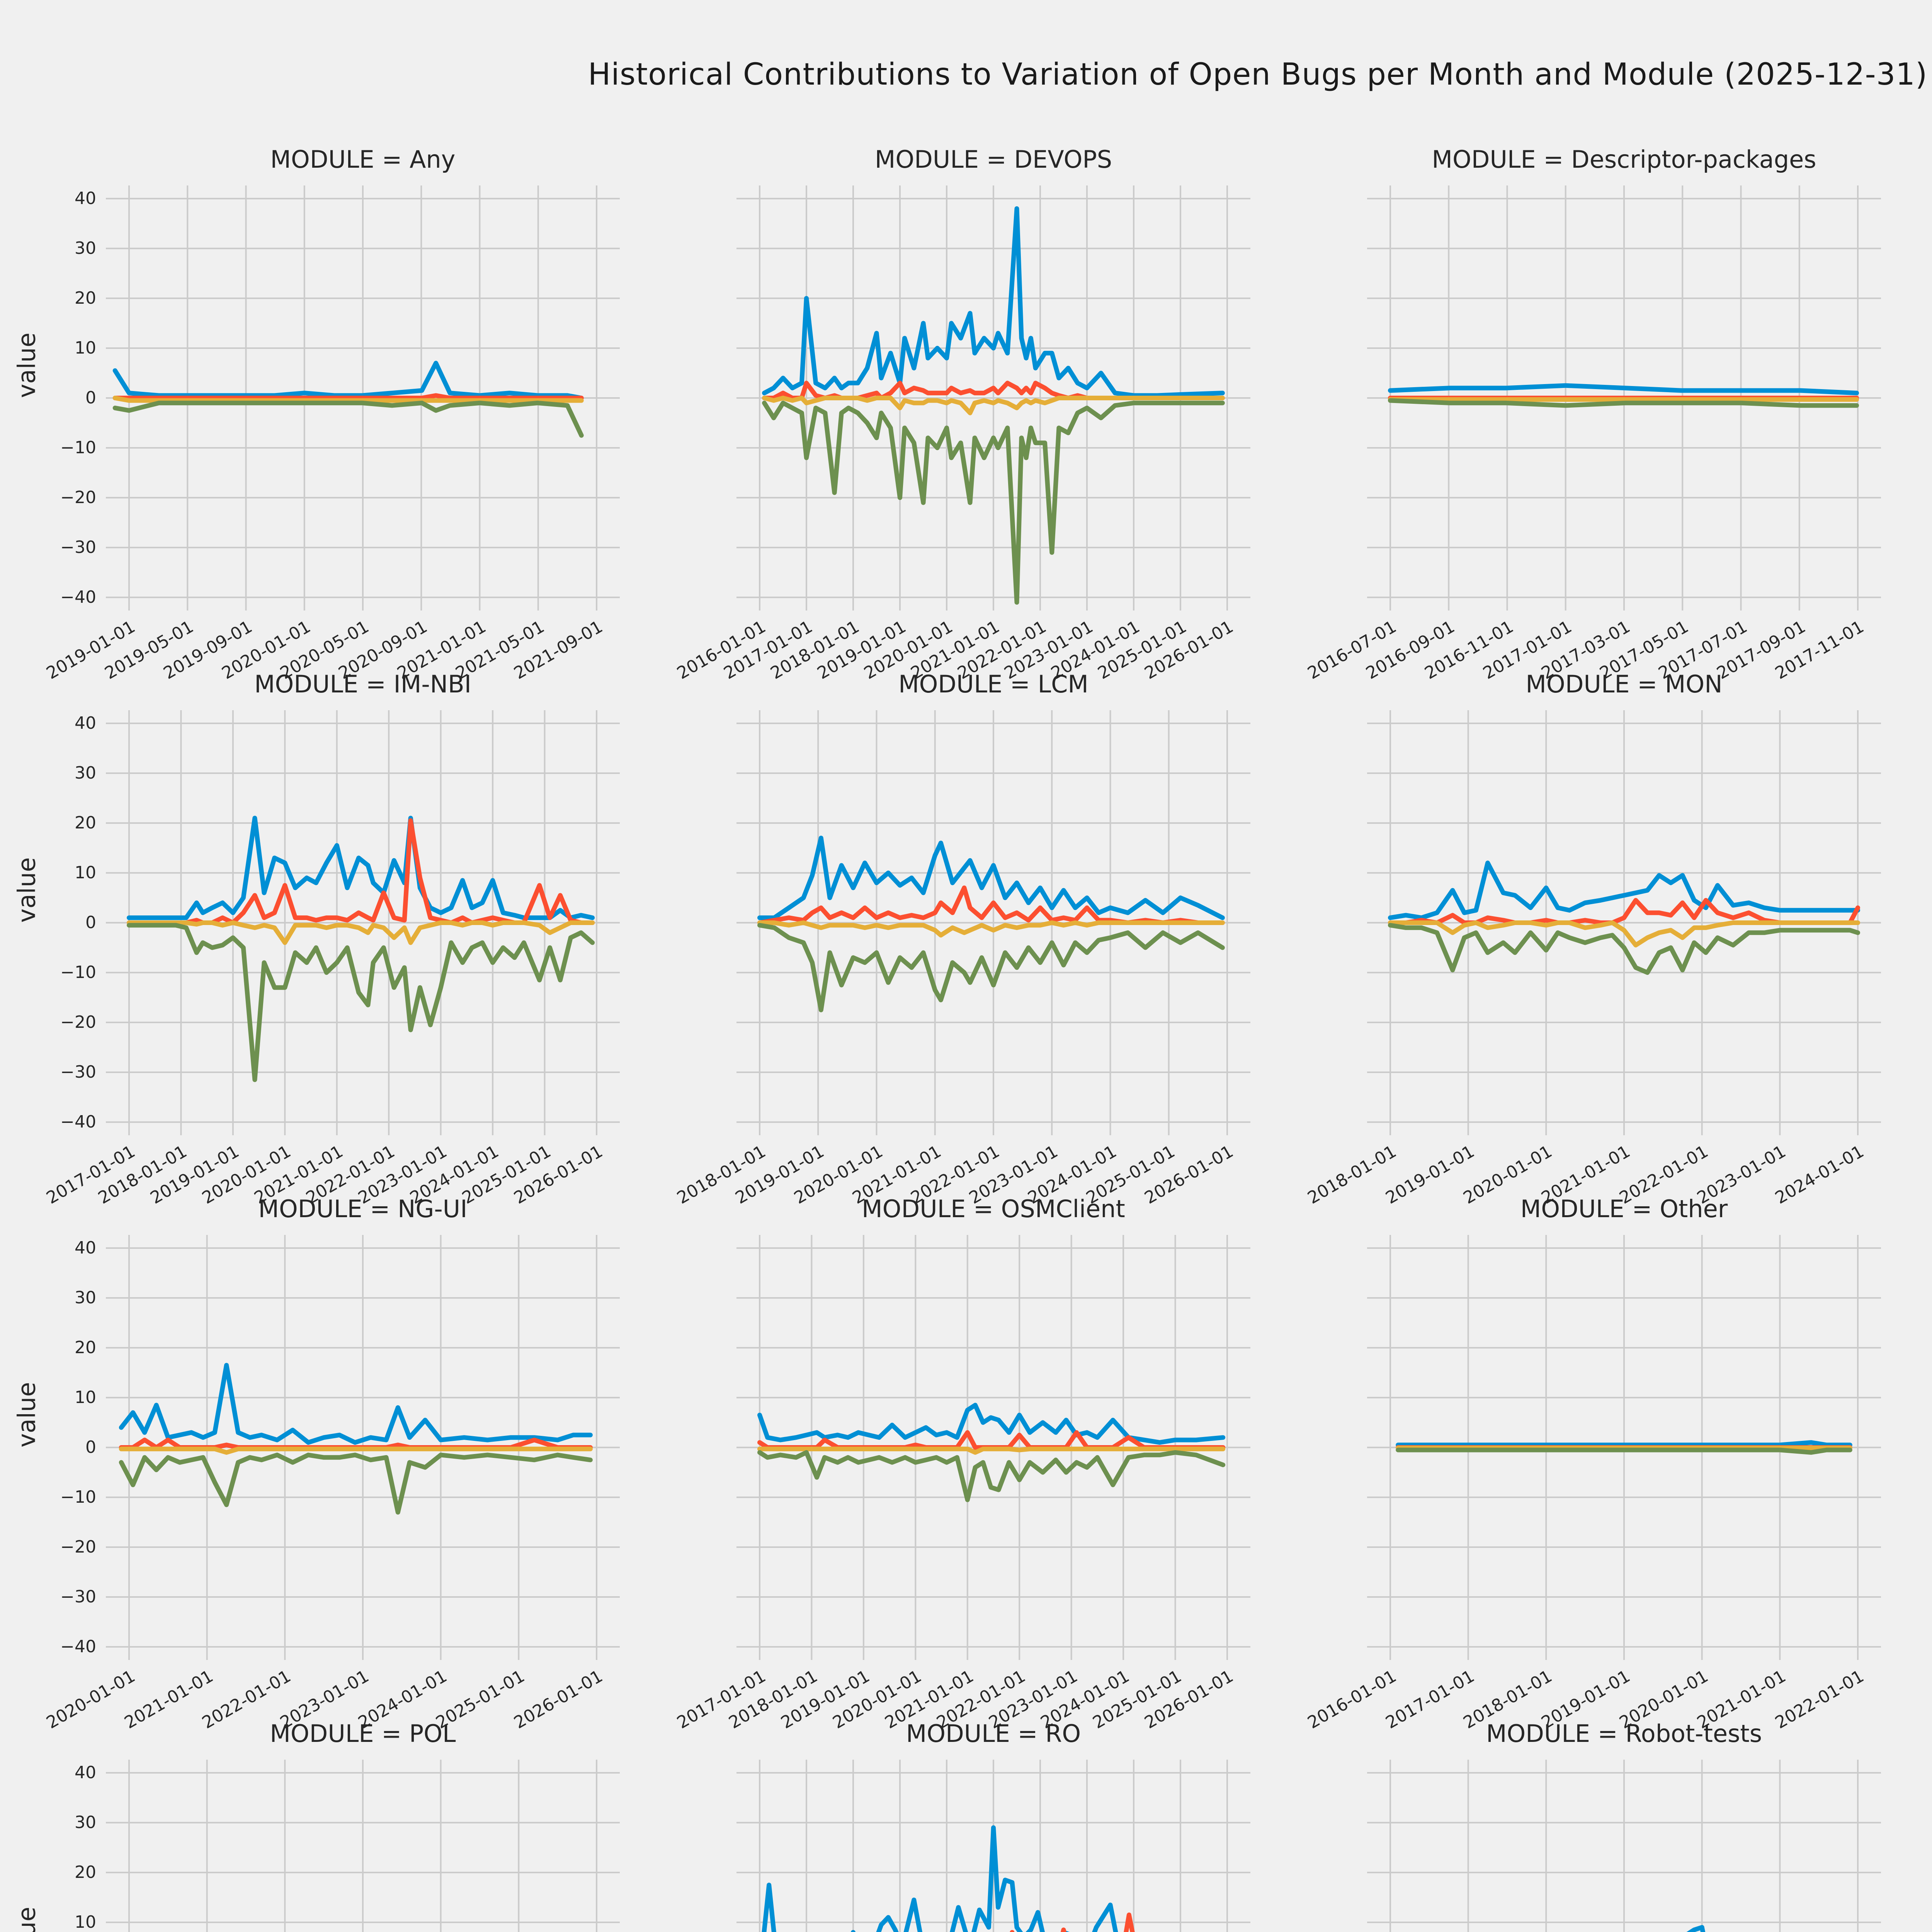  Describe the element at coordinates (1624, 1209) in the screenshot. I see `facet-title: MODULE = Other` at that location.